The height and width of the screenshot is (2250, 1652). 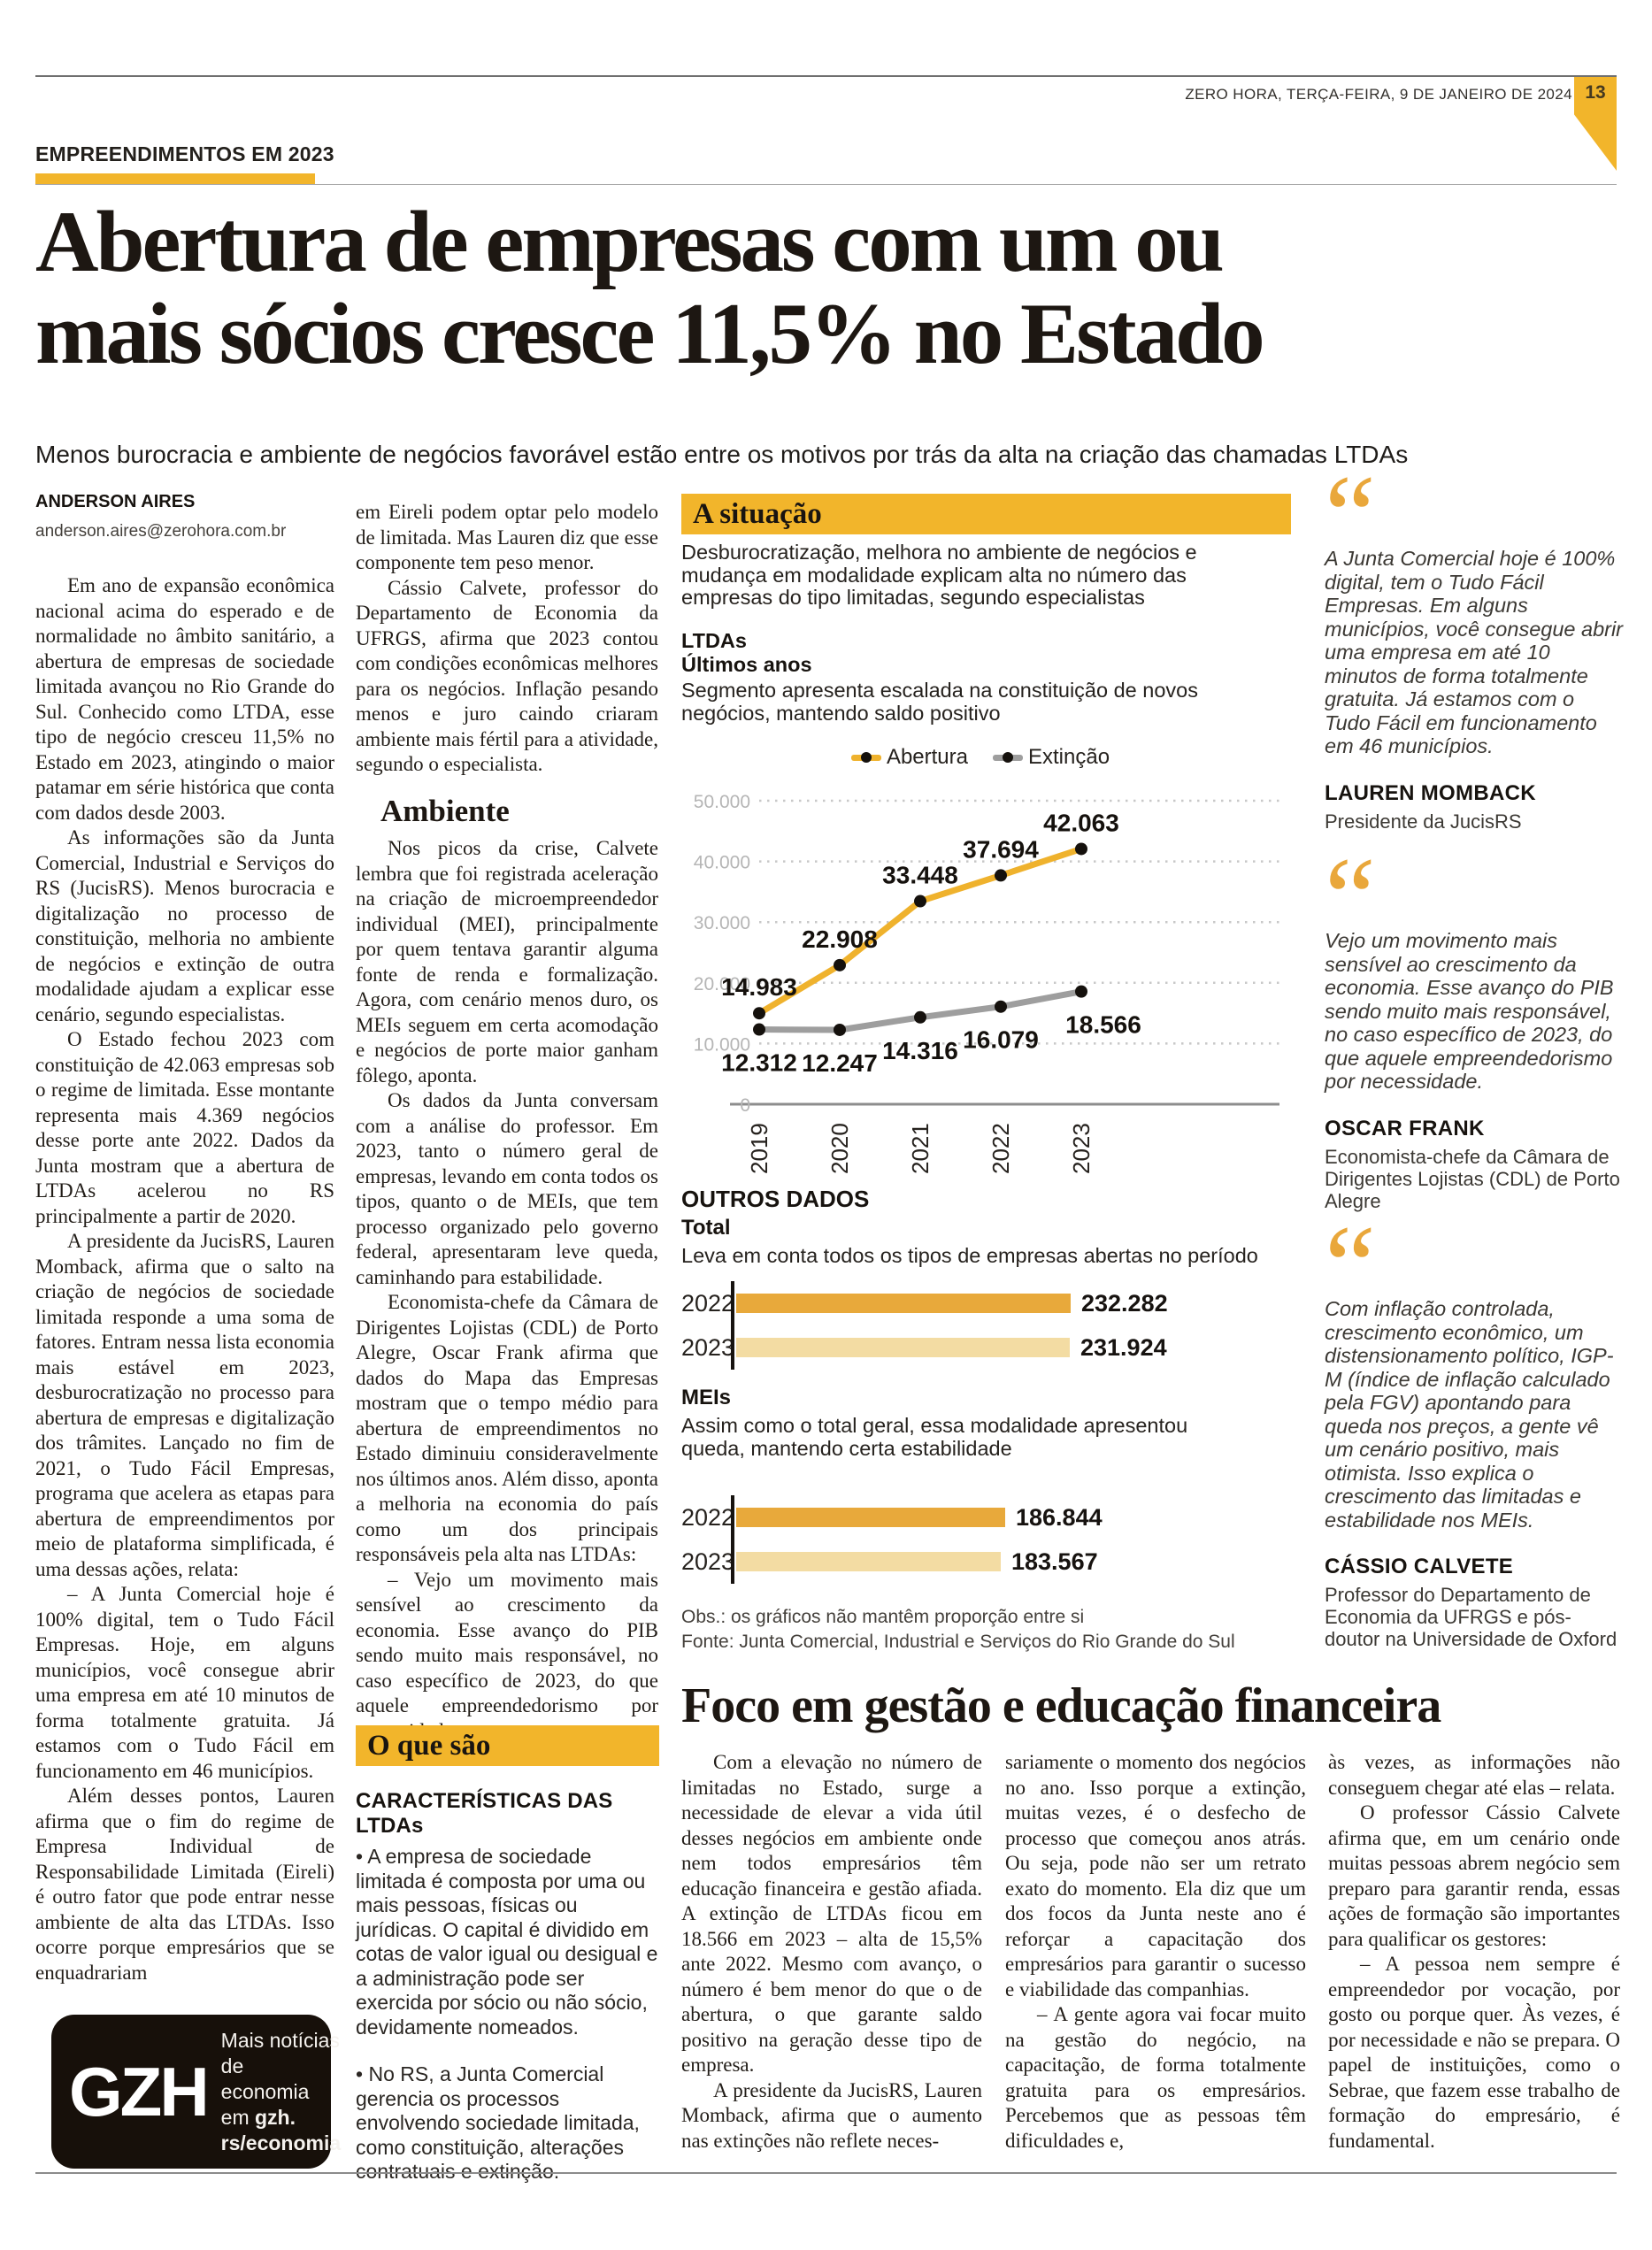 What do you see at coordinates (920, 875) in the screenshot?
I see `data-label: 33.448` at bounding box center [920, 875].